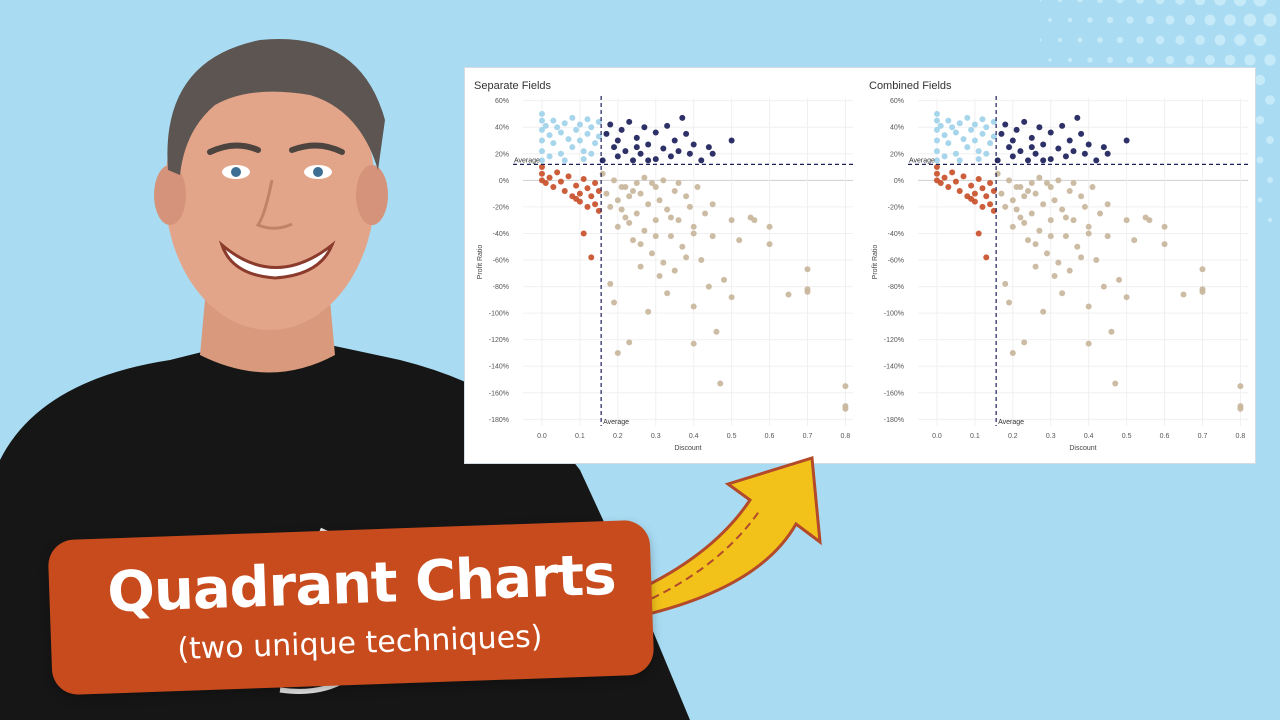  What do you see at coordinates (732, 436) in the screenshot?
I see `x-tick-label: 0.5` at bounding box center [732, 436].